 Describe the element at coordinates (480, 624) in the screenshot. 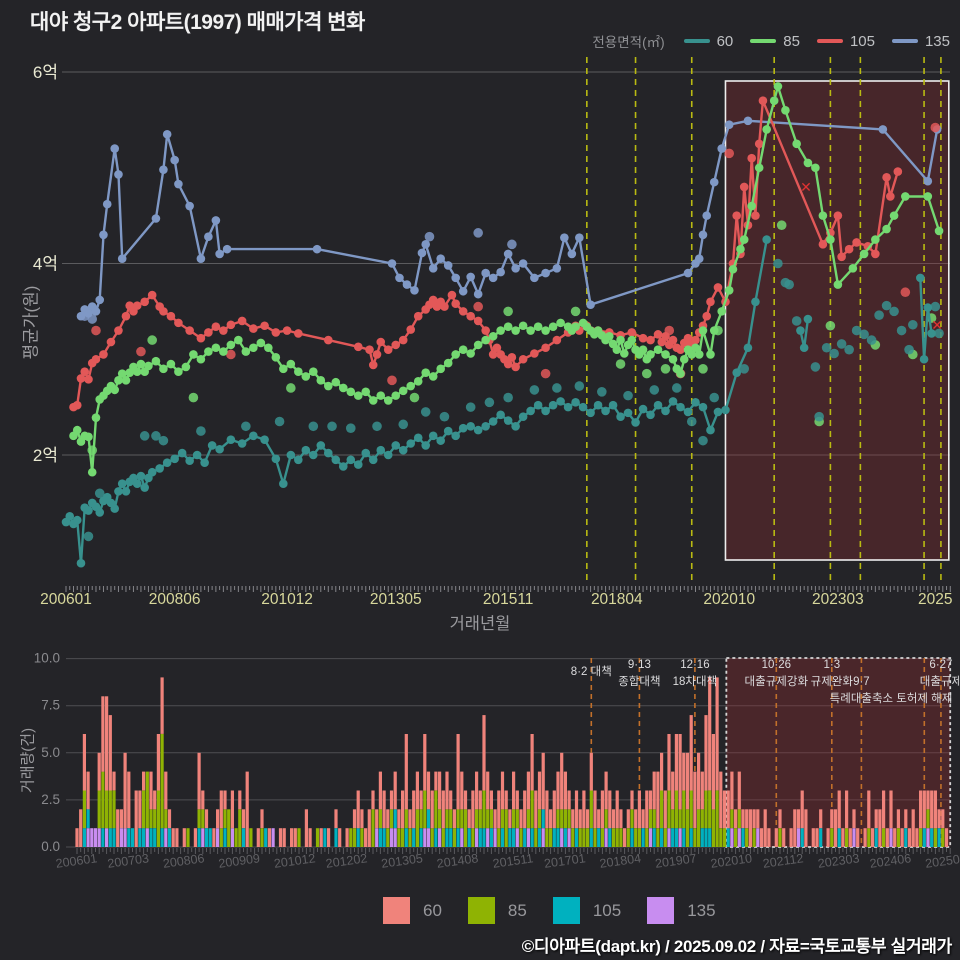

I see `price-x-axis-label: 거래년월` at that location.